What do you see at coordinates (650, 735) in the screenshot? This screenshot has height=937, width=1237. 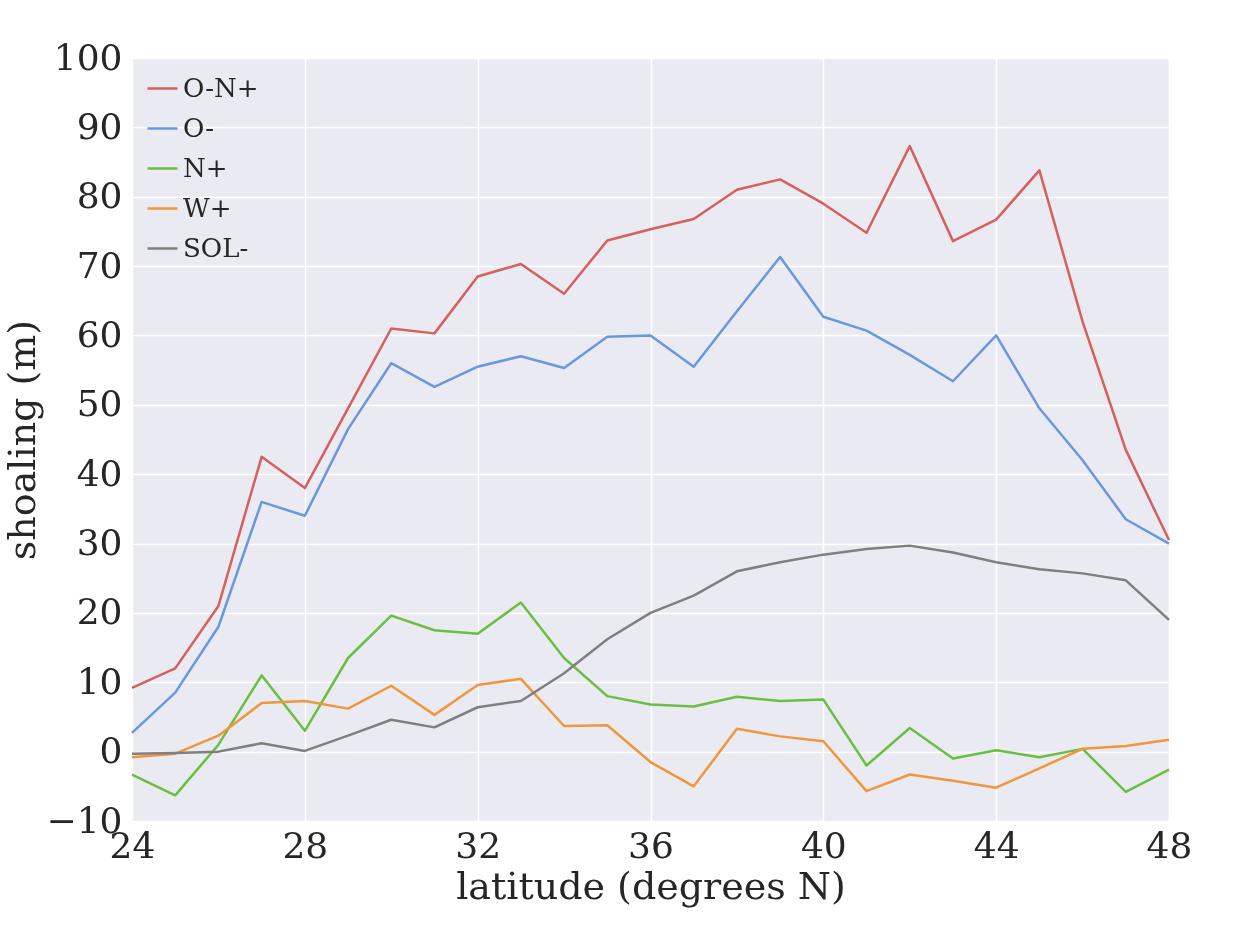 I see `line-series` at bounding box center [650, 735].